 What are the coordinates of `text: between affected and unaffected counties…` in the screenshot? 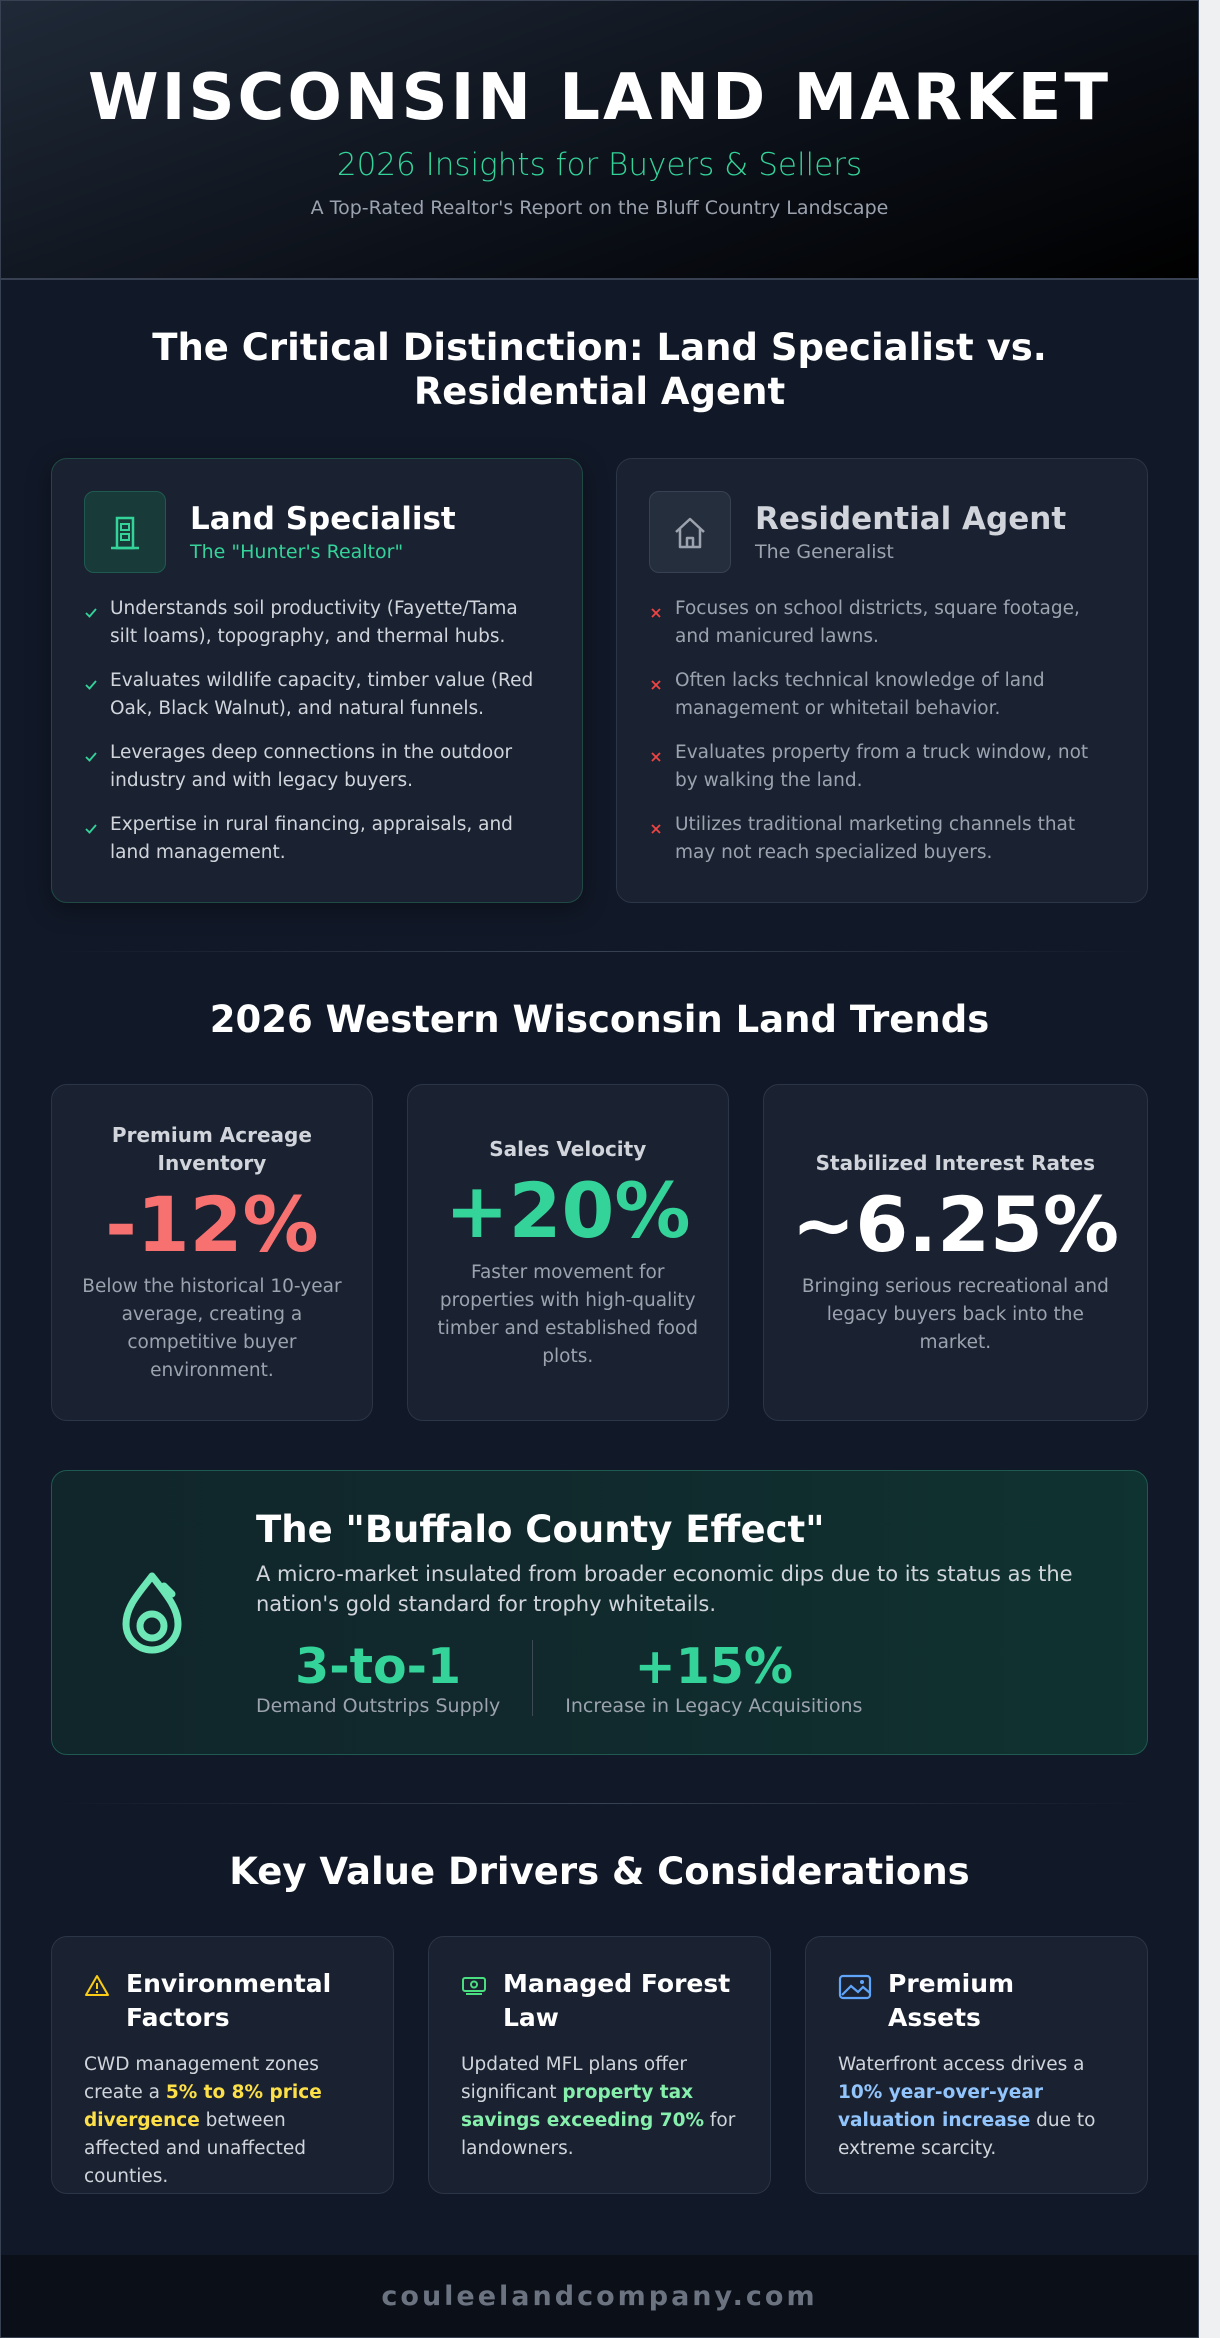 It's located at (195, 2148).